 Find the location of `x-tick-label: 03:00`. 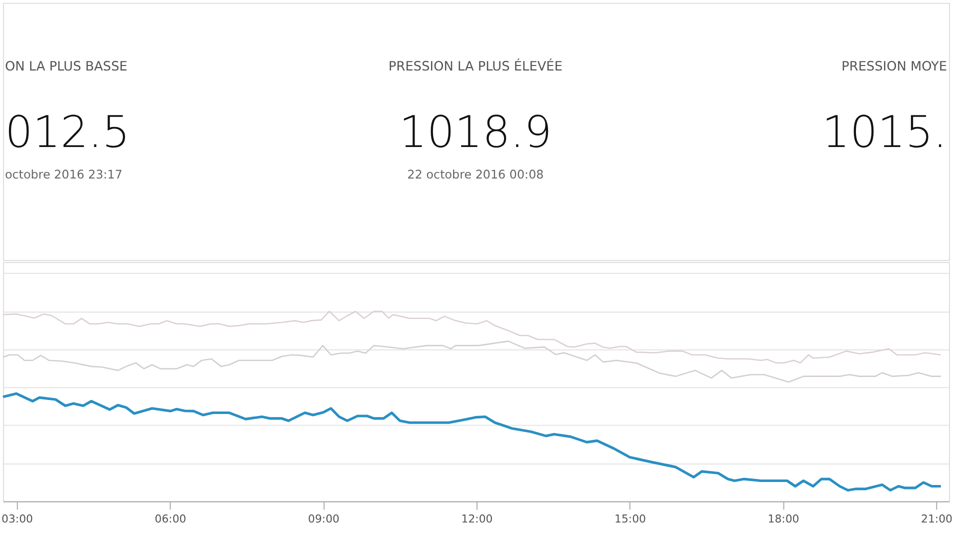

x-tick-label: 03:00 is located at coordinates (18, 519).